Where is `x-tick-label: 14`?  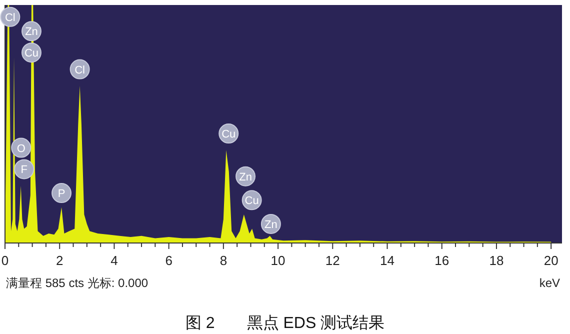
x-tick-label: 14 is located at coordinates (387, 260).